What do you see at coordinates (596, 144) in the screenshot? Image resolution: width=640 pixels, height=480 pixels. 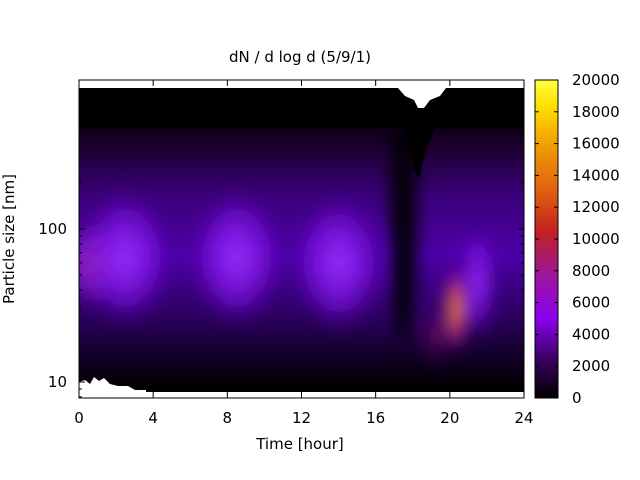 I see `colorbar-tick-label: 16000` at bounding box center [596, 144].